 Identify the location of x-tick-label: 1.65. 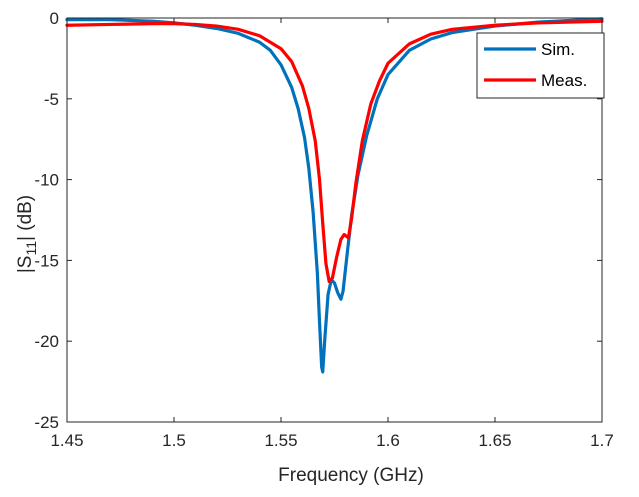
(494, 440).